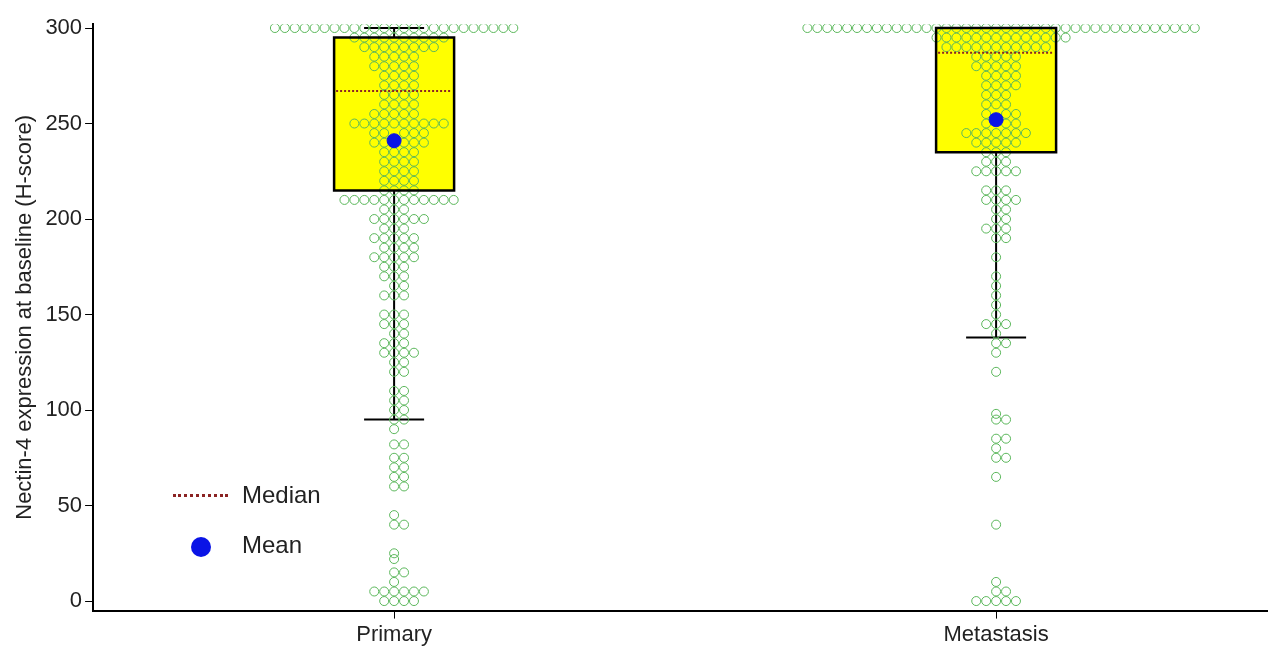  I want to click on annotation: Mean, so click(272, 545).